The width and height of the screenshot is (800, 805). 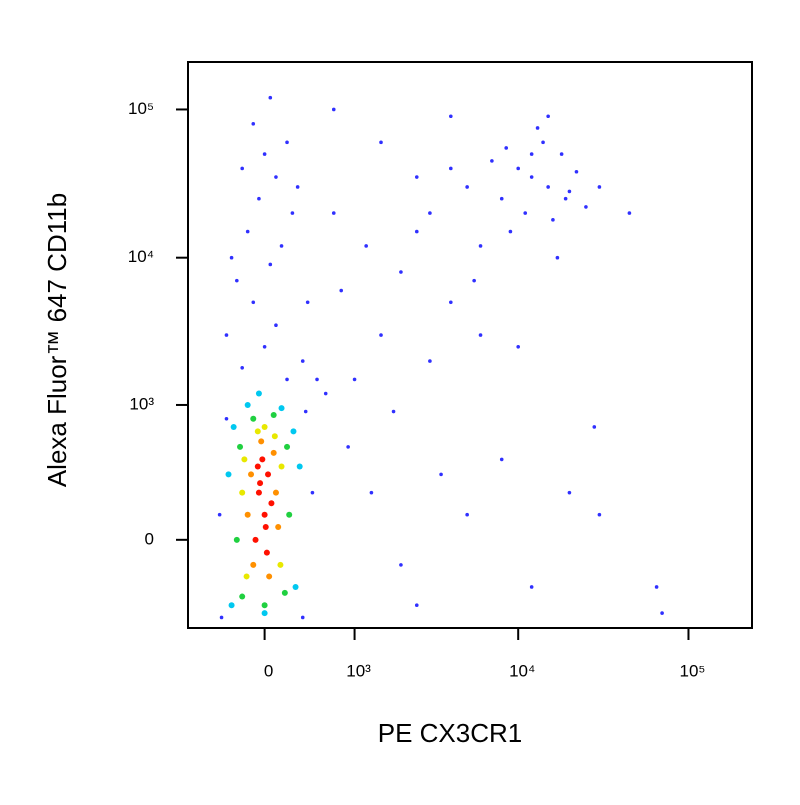 What do you see at coordinates (522, 670) in the screenshot?
I see `x-tick-label: 10⁴` at bounding box center [522, 670].